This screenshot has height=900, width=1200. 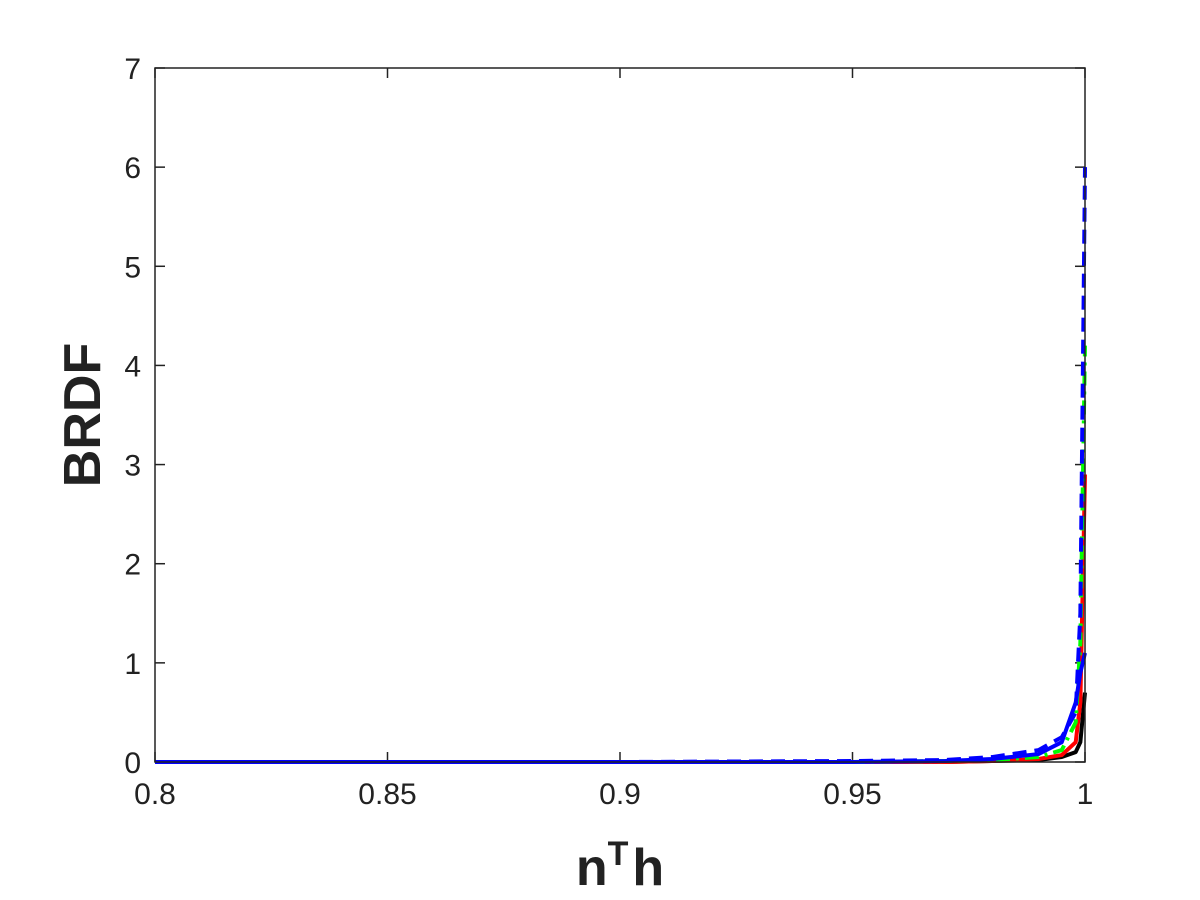 What do you see at coordinates (592, 868) in the screenshot?
I see `x-axis-label-base: n` at bounding box center [592, 868].